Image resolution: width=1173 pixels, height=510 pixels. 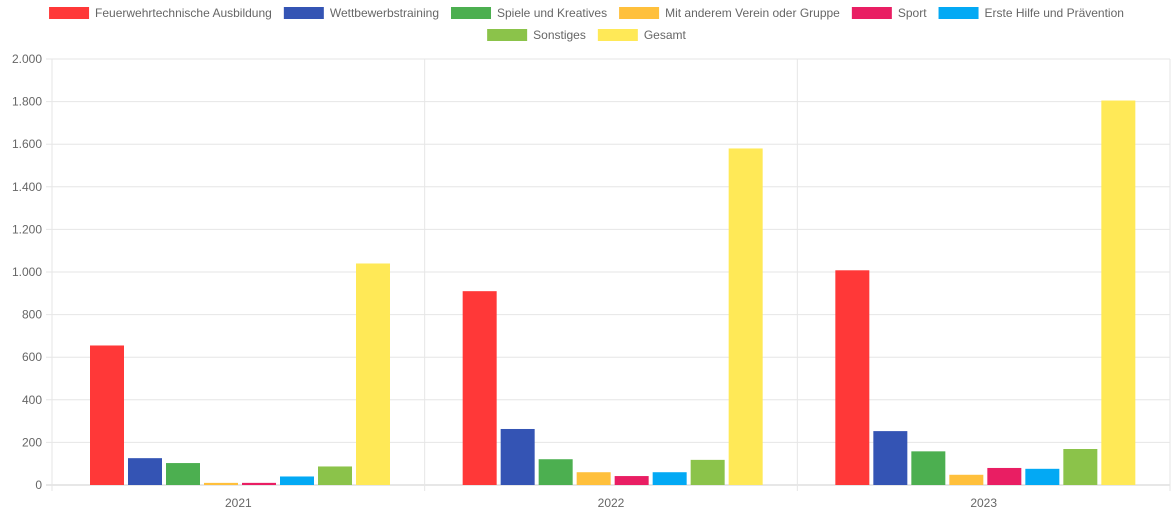 I want to click on y-tick-label: 1.200, so click(x=27, y=229).